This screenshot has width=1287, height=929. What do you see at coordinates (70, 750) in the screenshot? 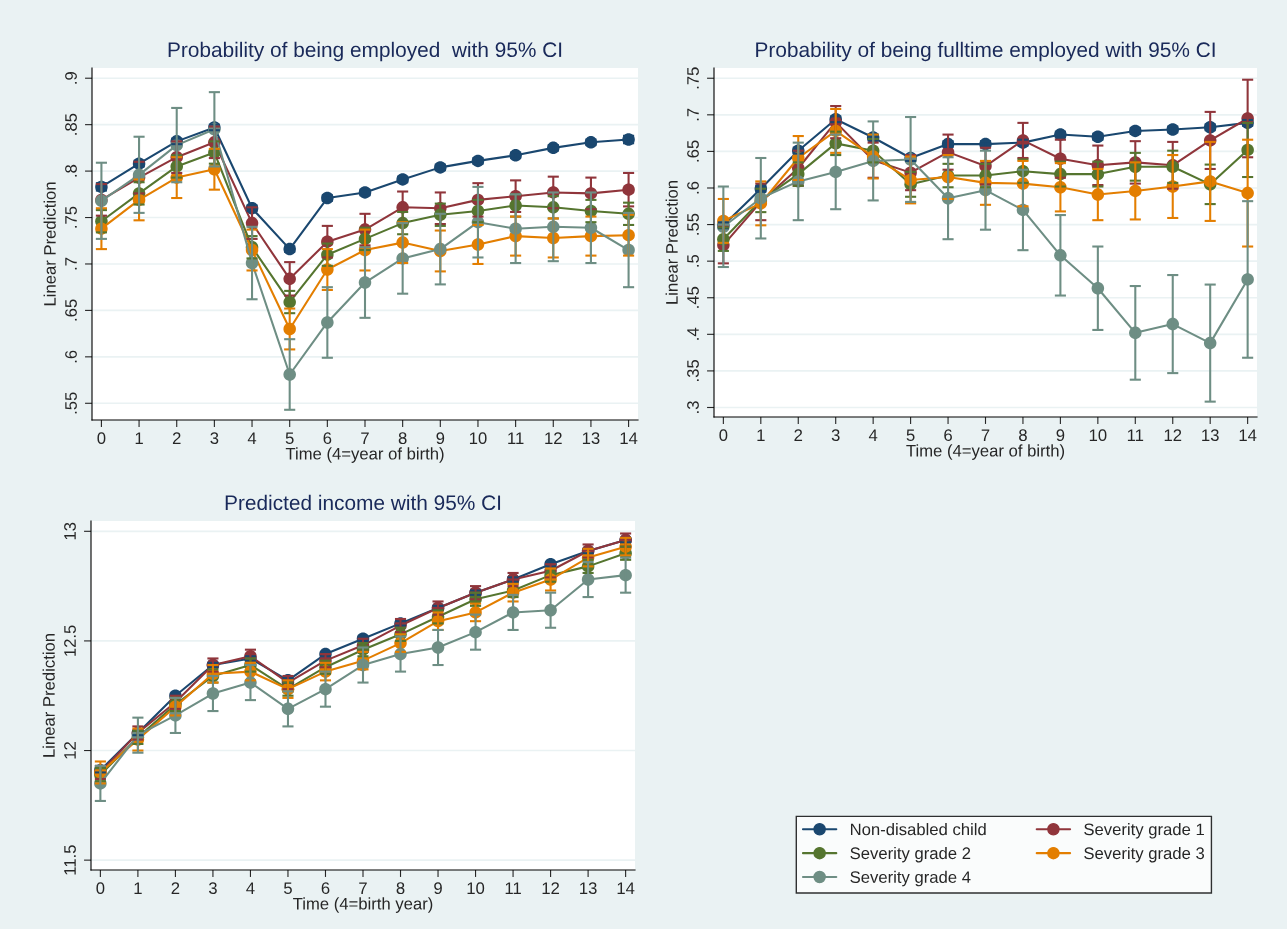
I see `y-tick-label: 12` at bounding box center [70, 750].